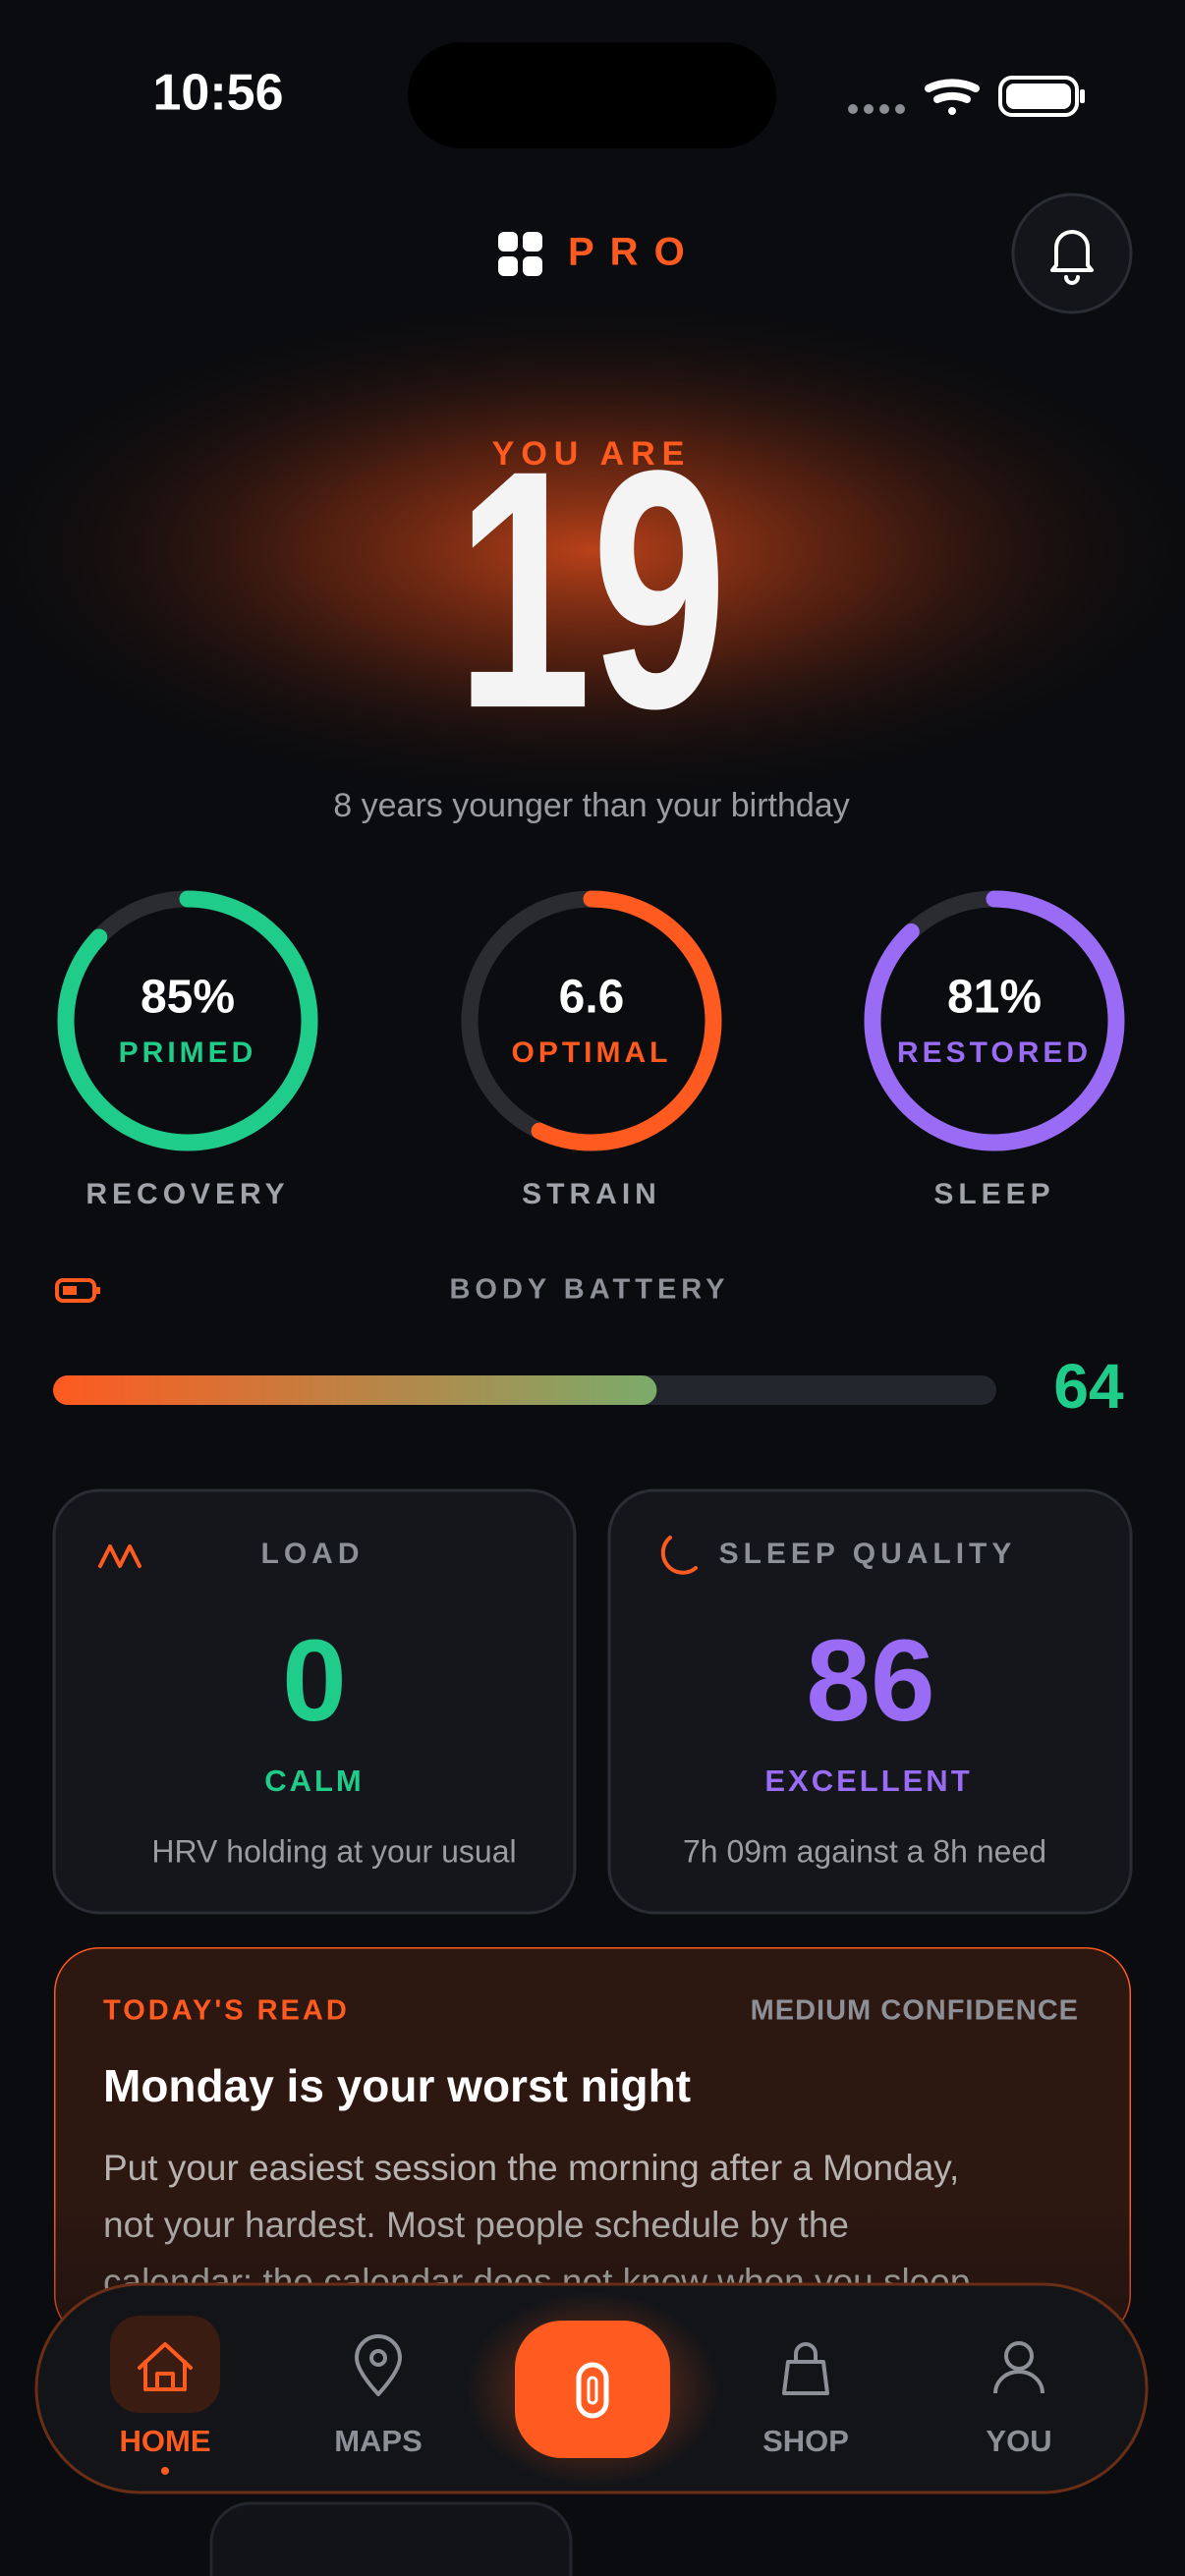  I want to click on ring-status: OPTIMAL, so click(592, 1052).